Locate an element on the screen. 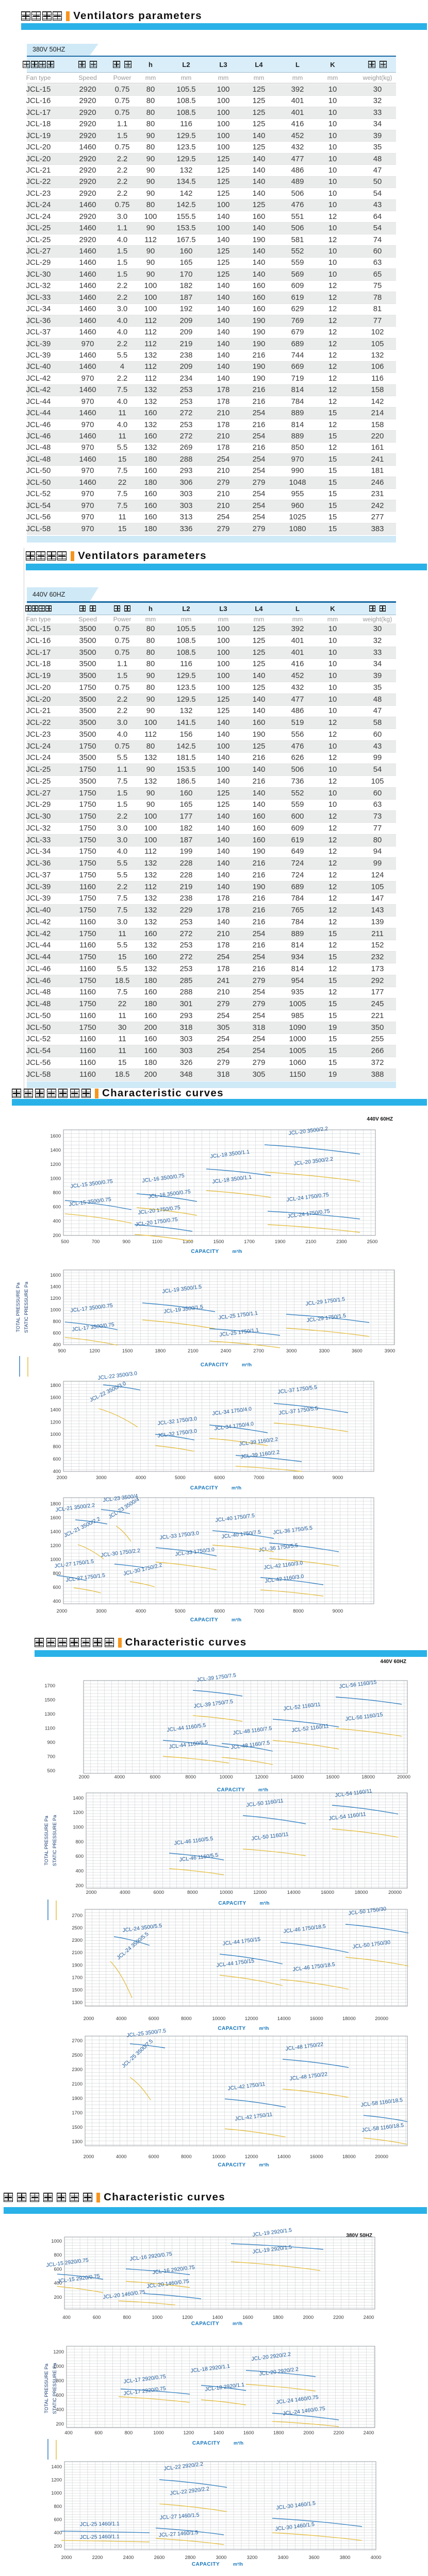  svg-text: 1600 is located at coordinates (55, 1397).